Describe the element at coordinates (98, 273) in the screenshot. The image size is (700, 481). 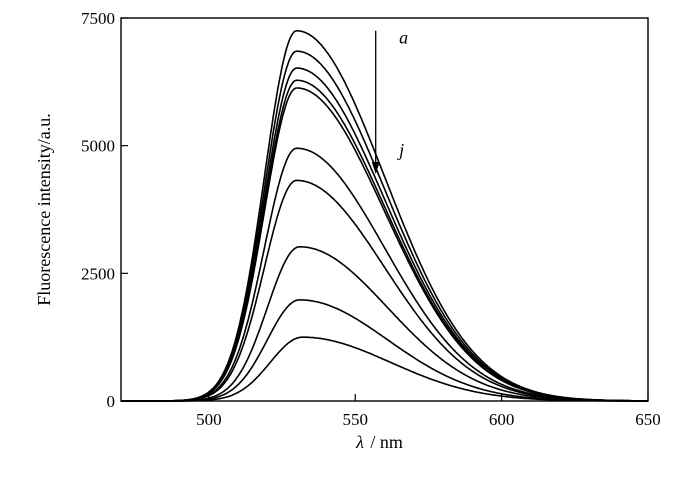
I see `y-tick-label: 2500` at that location.